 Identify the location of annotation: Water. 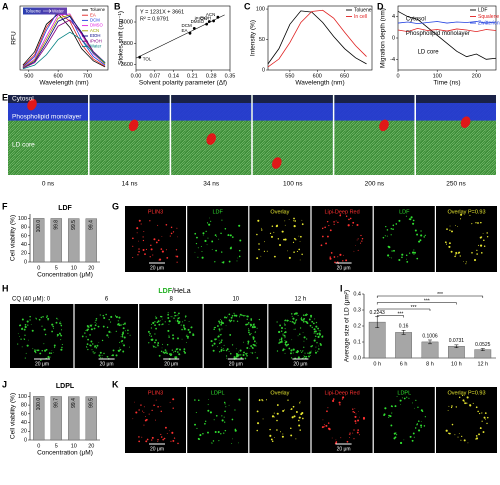
(58, 10).